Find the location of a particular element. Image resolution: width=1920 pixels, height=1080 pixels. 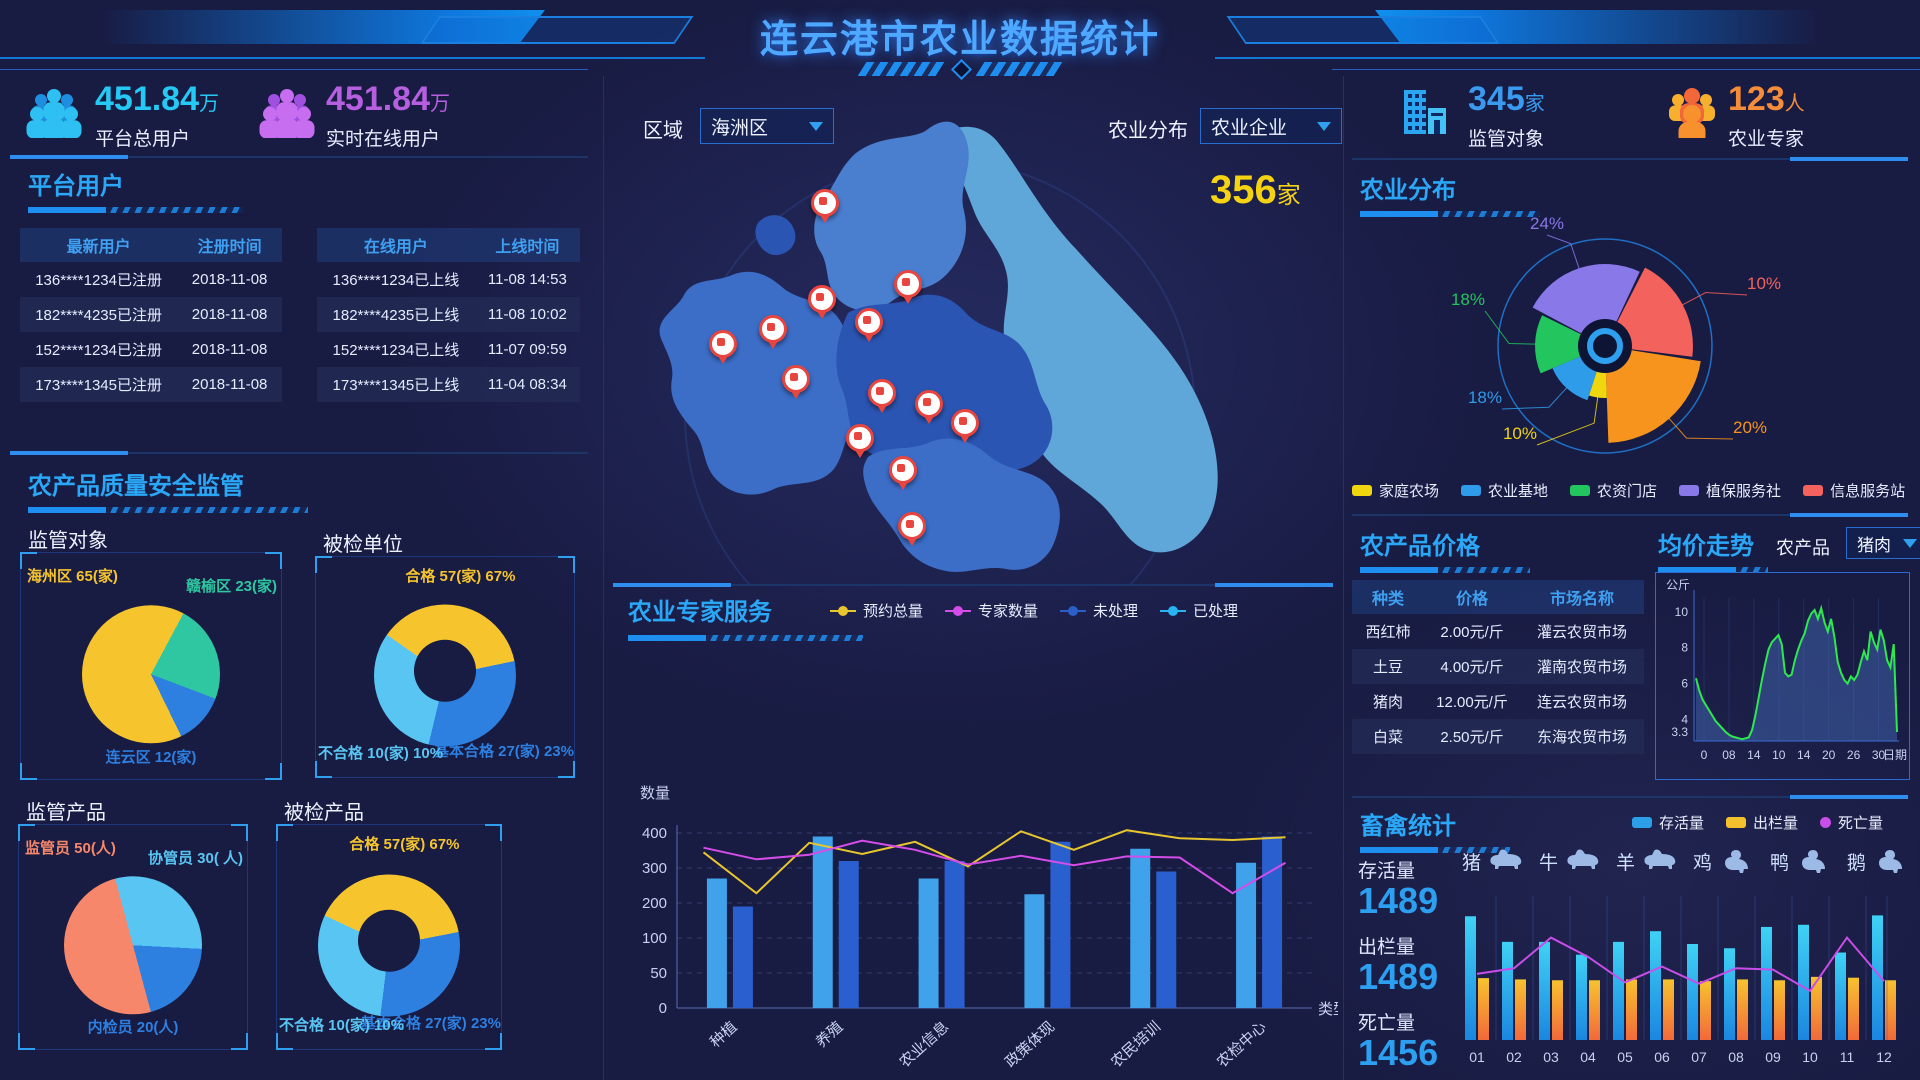

product-select: 猪肉 is located at coordinates (1883, 543).